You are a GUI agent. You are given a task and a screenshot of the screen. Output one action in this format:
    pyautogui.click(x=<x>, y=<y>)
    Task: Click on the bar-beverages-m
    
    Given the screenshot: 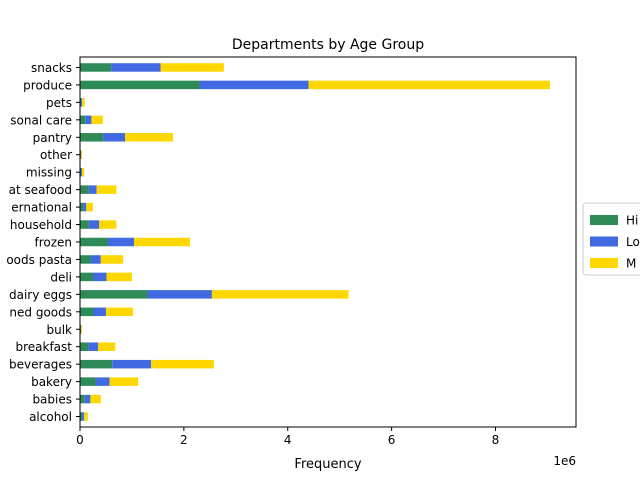 What is the action you would take?
    pyautogui.click(x=182, y=364)
    